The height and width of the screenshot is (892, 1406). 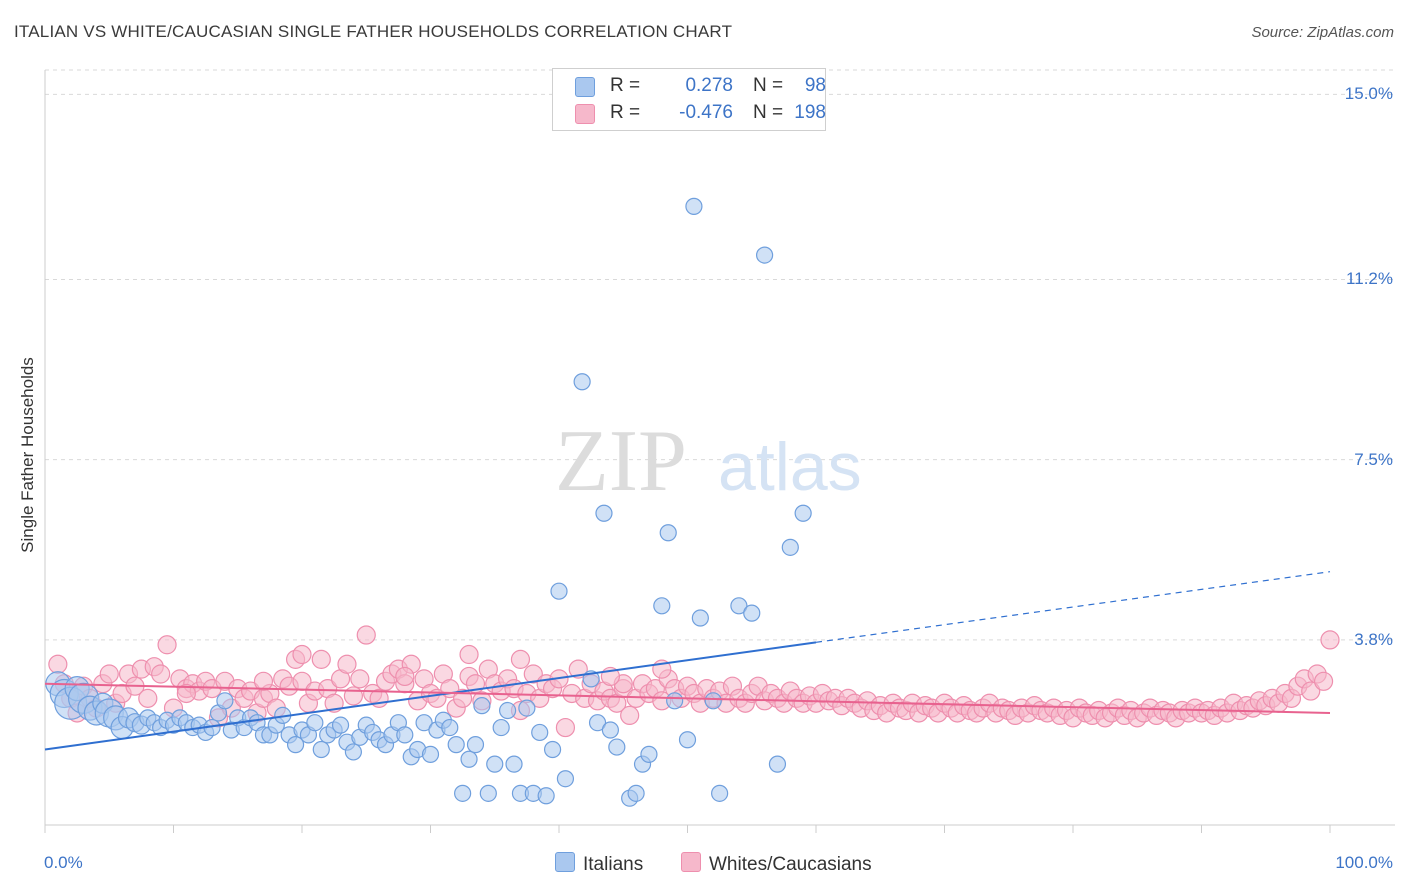 I want to click on y-tick-label: 15.0%, so click(x=1368, y=94).